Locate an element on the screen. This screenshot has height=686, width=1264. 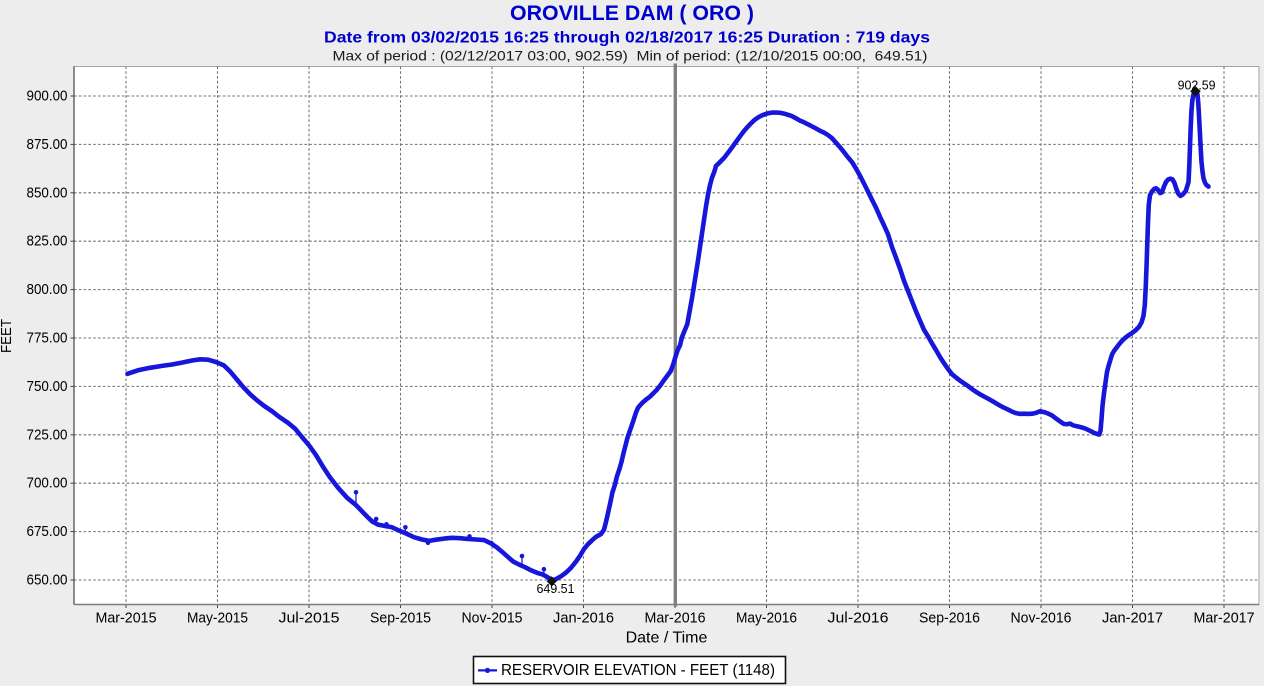
svg-text: Jul-2016 is located at coordinates (858, 618).